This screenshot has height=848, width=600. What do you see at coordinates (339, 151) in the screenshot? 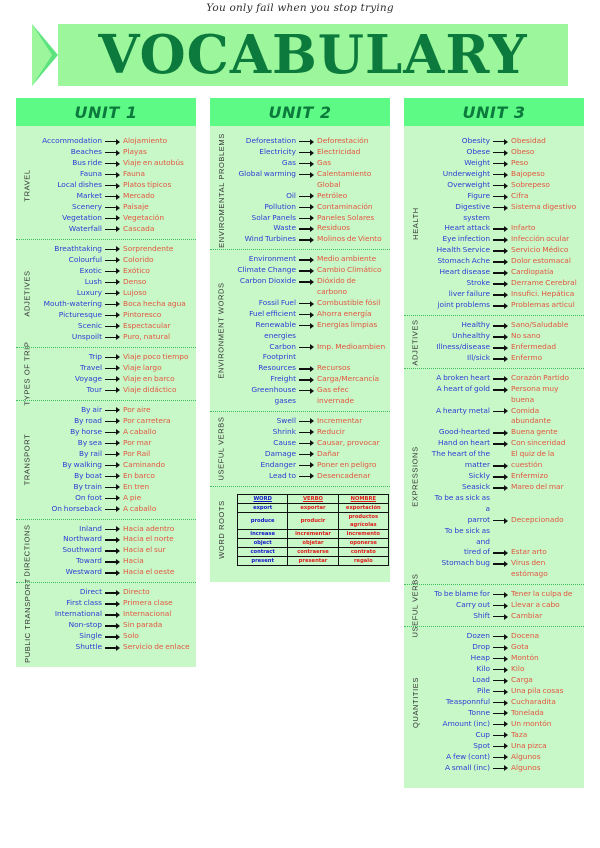
I see `spanish-term: Electricidad` at bounding box center [339, 151].